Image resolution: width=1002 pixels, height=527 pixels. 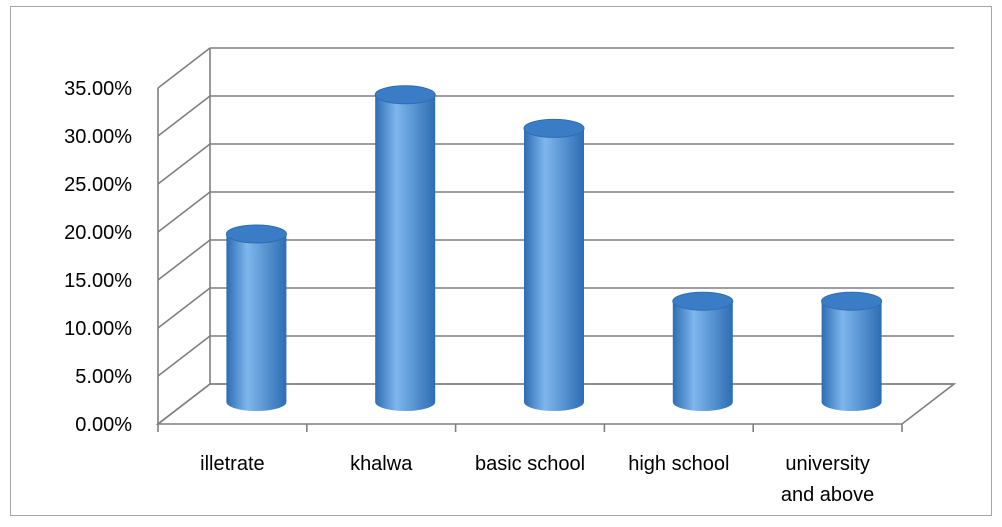 What do you see at coordinates (98, 137) in the screenshot?
I see `y-tick-label: 30.00%` at bounding box center [98, 137].